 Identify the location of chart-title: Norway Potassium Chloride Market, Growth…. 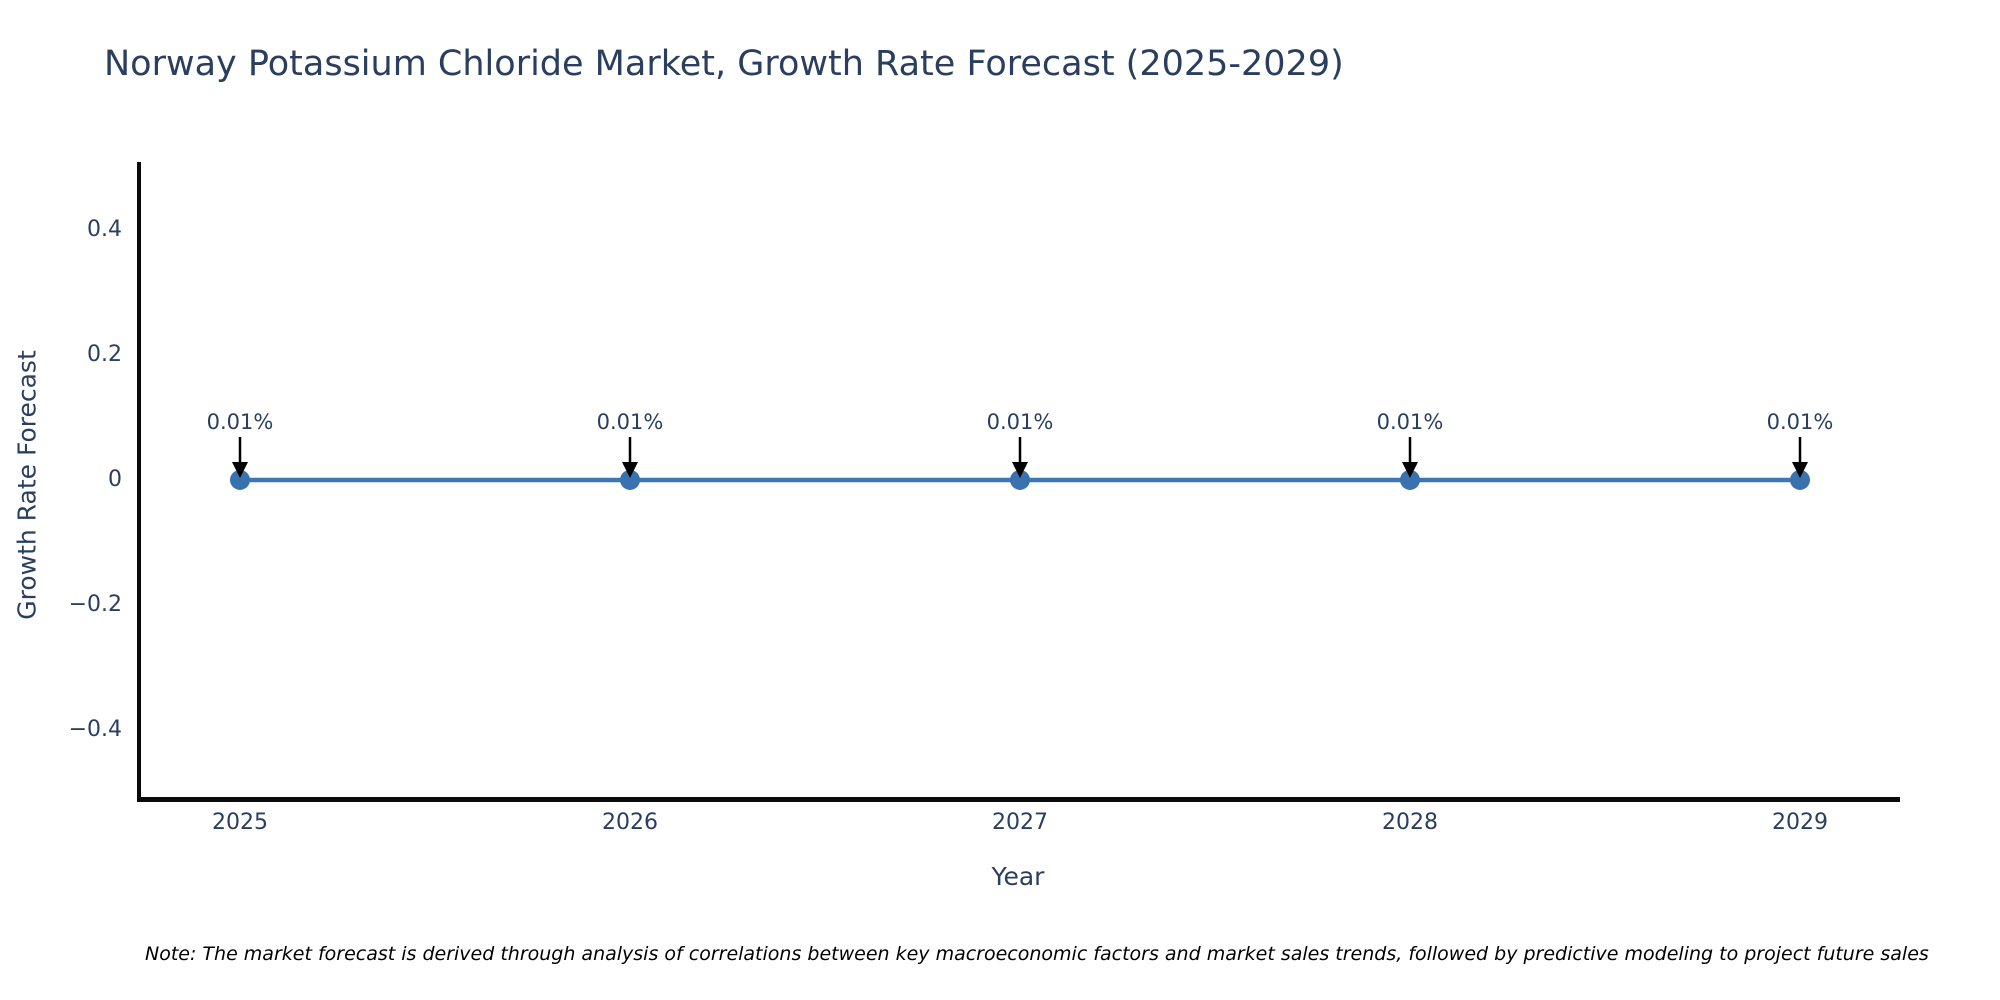
(724, 64).